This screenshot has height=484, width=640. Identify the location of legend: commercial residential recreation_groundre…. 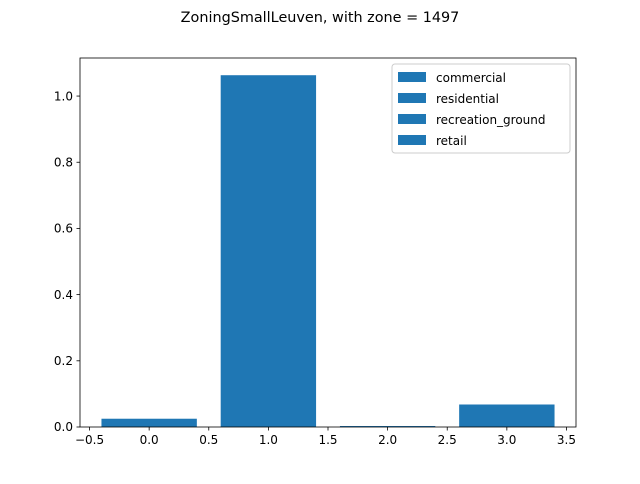
(481, 108).